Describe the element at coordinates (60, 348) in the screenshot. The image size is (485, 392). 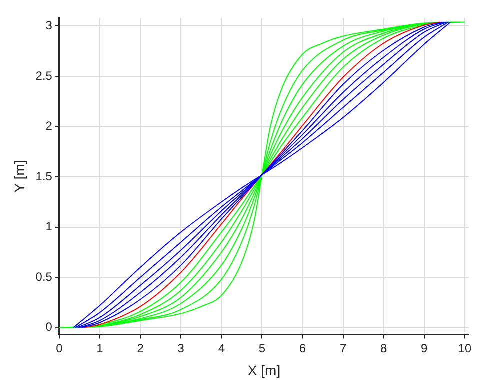
I see `x-tick-label: 0` at that location.